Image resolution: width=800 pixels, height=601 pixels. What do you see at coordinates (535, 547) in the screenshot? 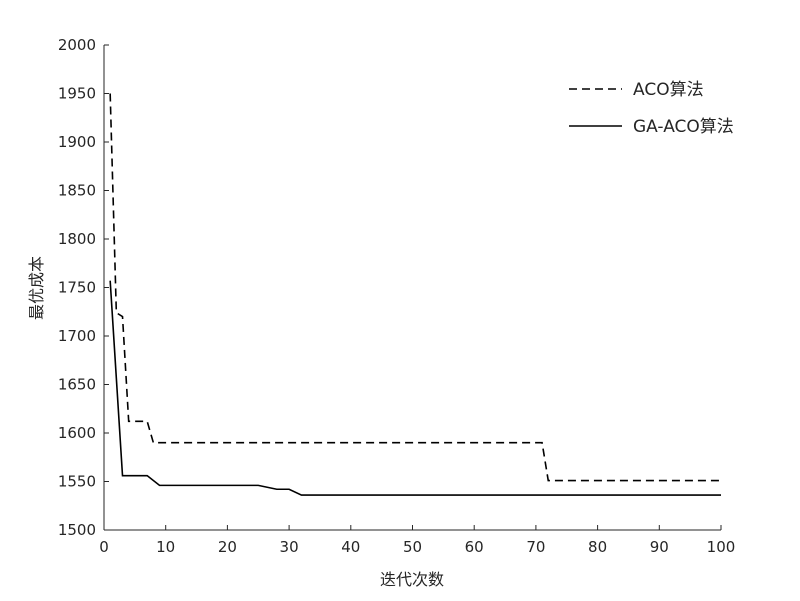
I see `x-tick-label: 70` at bounding box center [535, 547].